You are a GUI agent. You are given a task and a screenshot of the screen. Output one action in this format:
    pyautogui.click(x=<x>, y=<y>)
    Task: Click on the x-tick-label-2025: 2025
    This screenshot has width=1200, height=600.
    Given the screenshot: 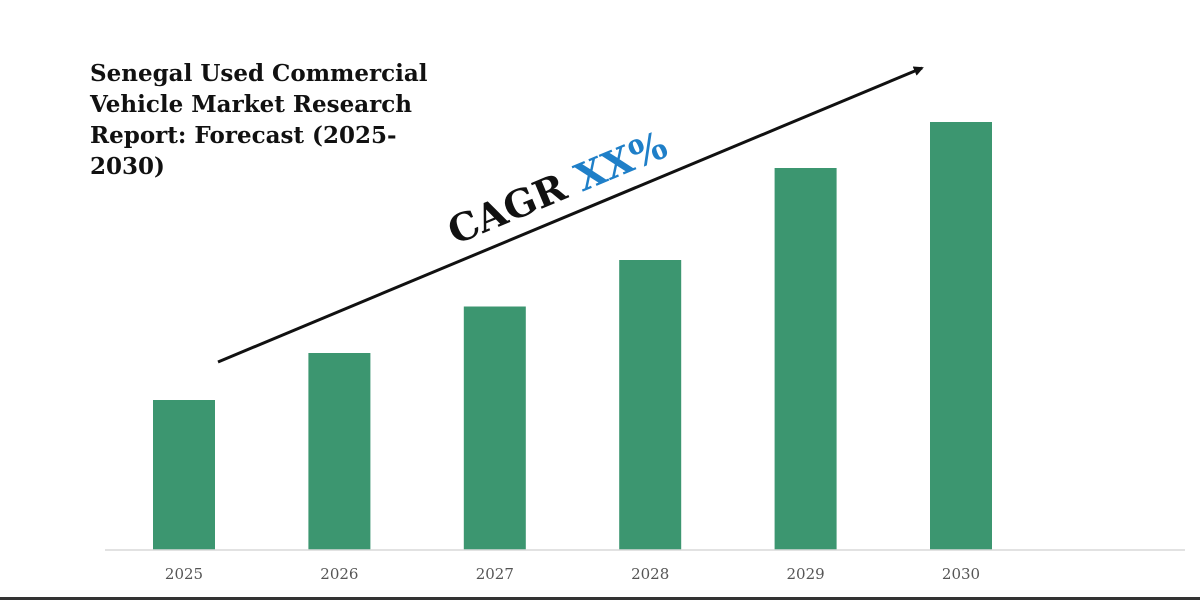 What is the action you would take?
    pyautogui.click(x=184, y=574)
    